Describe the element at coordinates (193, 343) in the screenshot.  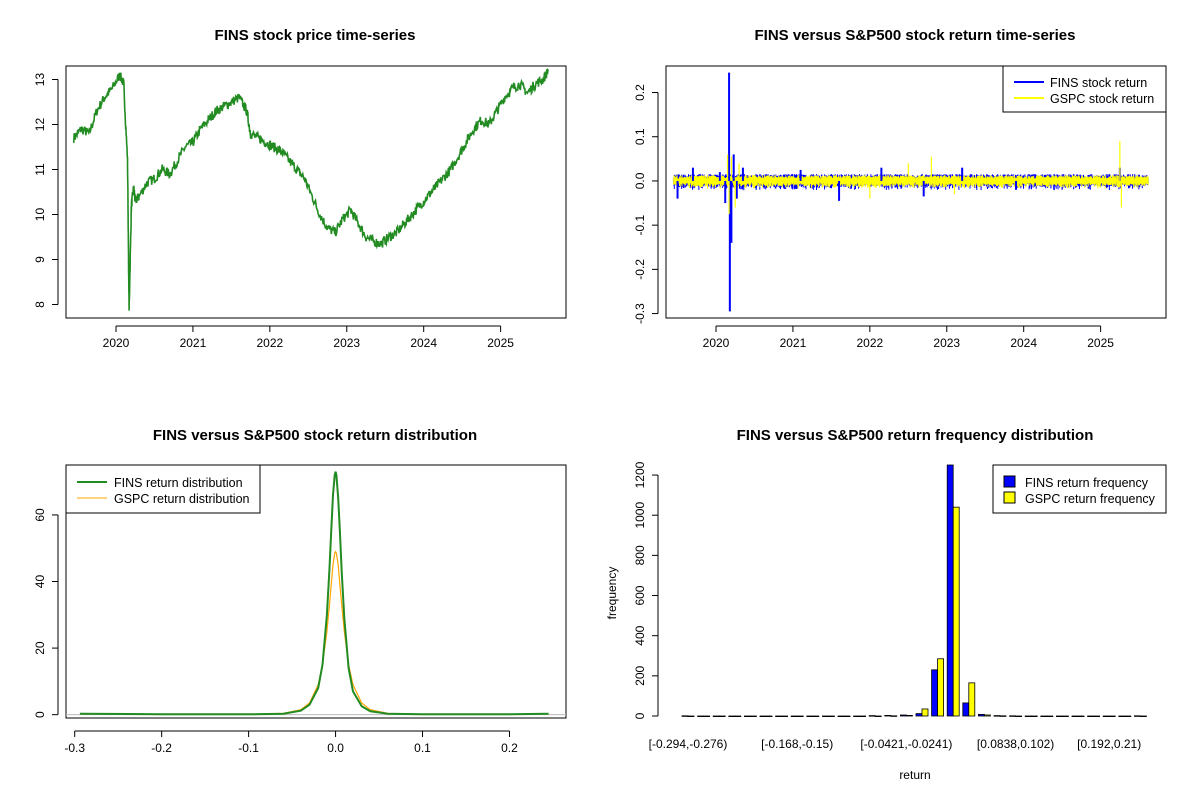
I see `price-x-tick-label: 2021` at that location.